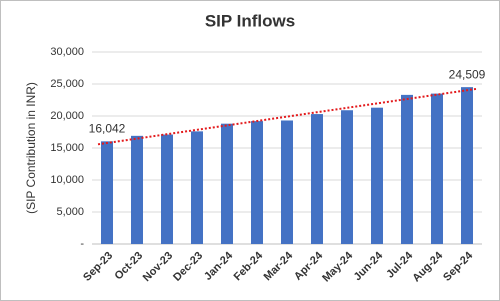  I want to click on y-tick-label: -, so click(82, 244).